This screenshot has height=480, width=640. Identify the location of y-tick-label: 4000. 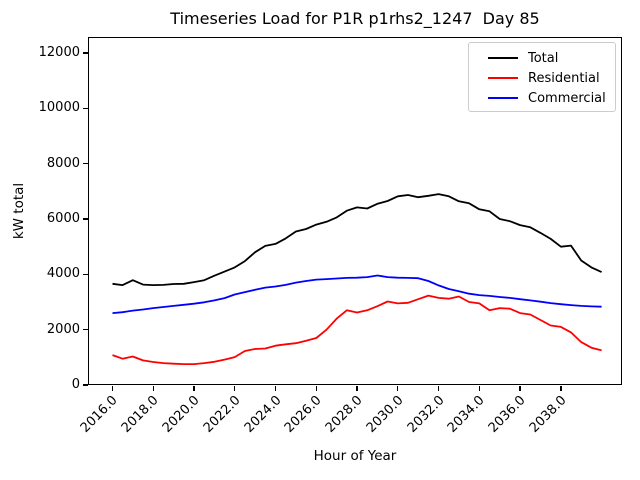
(63, 274).